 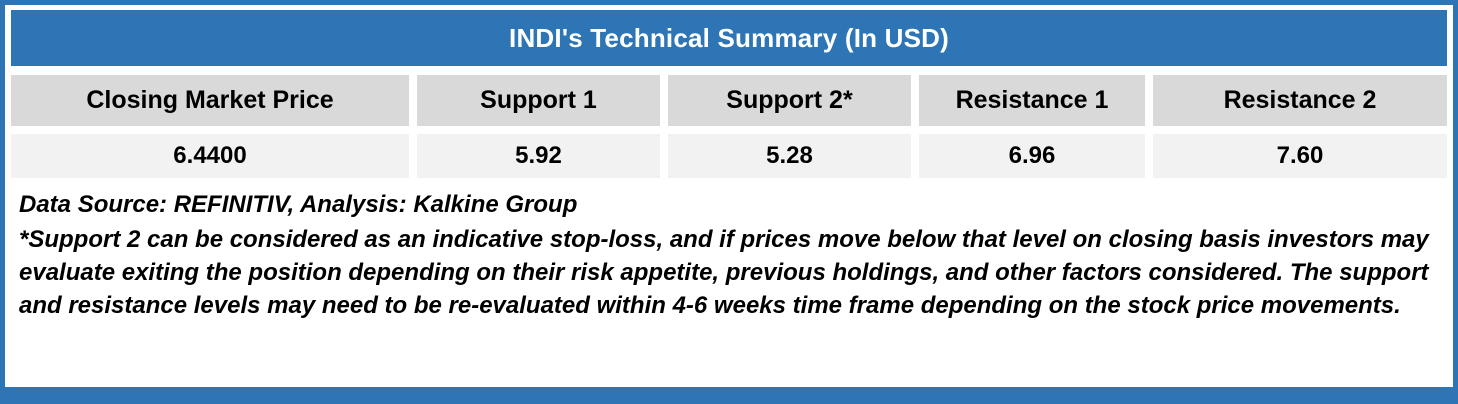 I want to click on value-resistance-2: 7.60, so click(x=1300, y=156).